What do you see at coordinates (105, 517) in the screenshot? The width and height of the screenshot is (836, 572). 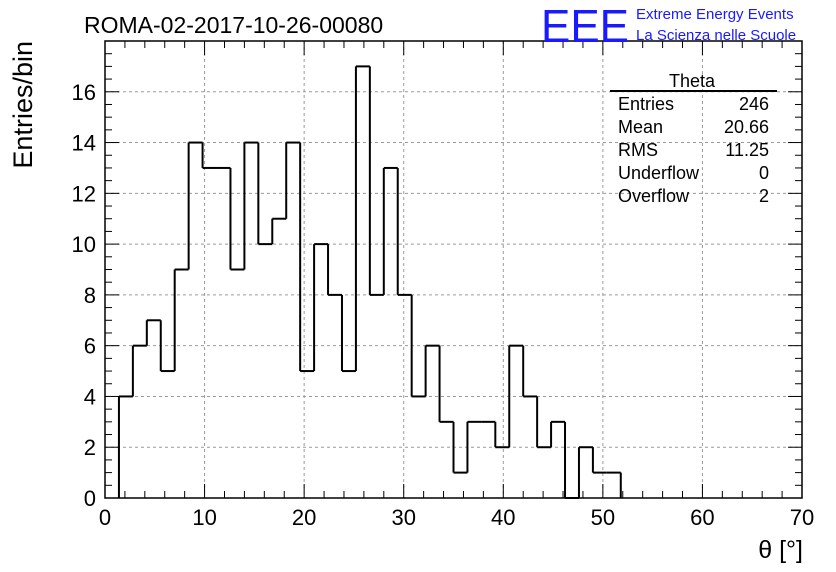 I see `x-tick-label: 0` at bounding box center [105, 517].